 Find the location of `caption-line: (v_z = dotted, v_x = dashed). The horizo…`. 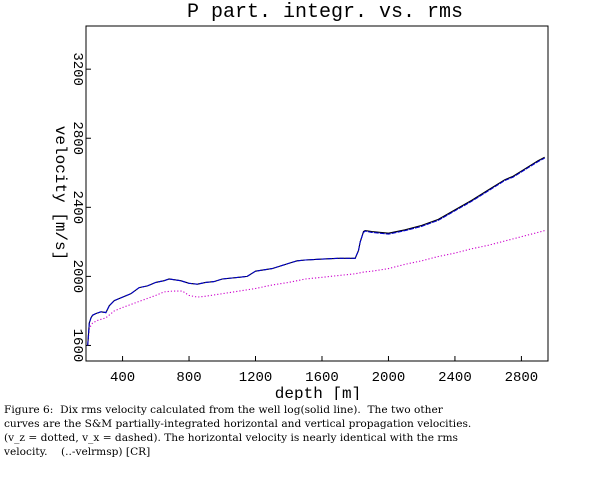

caption-line: (v_z = dotted, v_x = dashed). The horizo… is located at coordinates (231, 438).